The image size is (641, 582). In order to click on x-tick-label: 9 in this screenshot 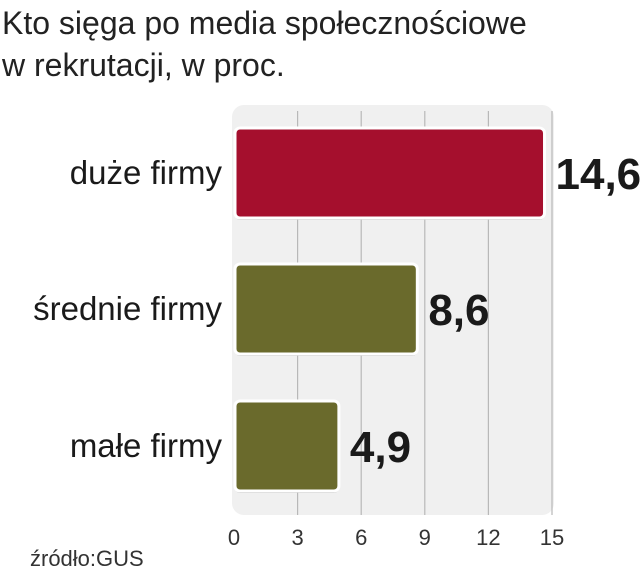, I will do `click(425, 537)`.